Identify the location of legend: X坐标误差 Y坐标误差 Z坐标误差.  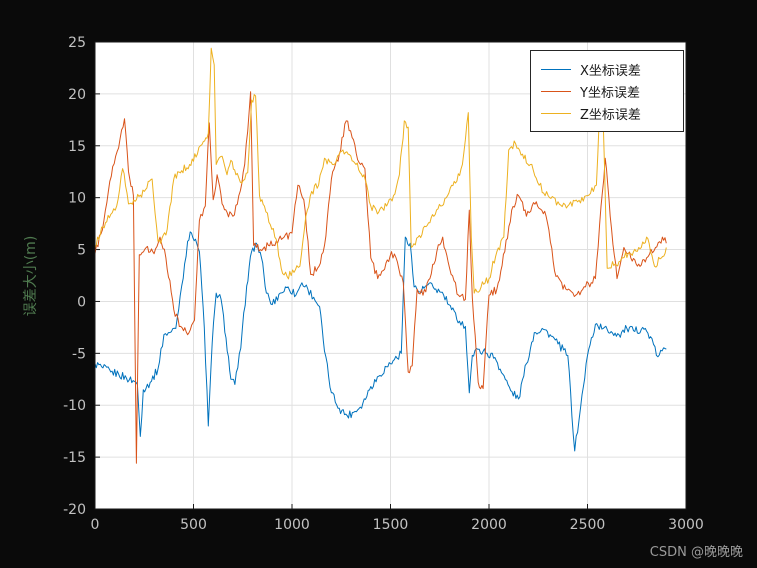
(607, 91).